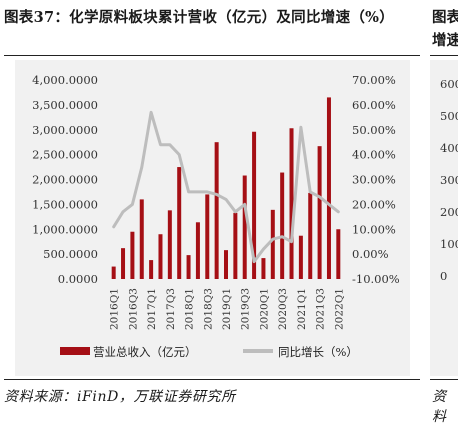 This screenshot has width=458, height=426. Describe the element at coordinates (449, 180) in the screenshot. I see `adjacent-chart-tick-label: 300` at that location.